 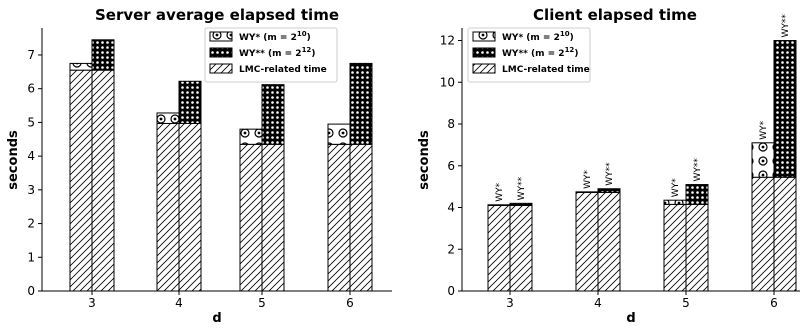 What do you see at coordinates (31, 55) in the screenshot?
I see `y-tick-label: 7` at bounding box center [31, 55].